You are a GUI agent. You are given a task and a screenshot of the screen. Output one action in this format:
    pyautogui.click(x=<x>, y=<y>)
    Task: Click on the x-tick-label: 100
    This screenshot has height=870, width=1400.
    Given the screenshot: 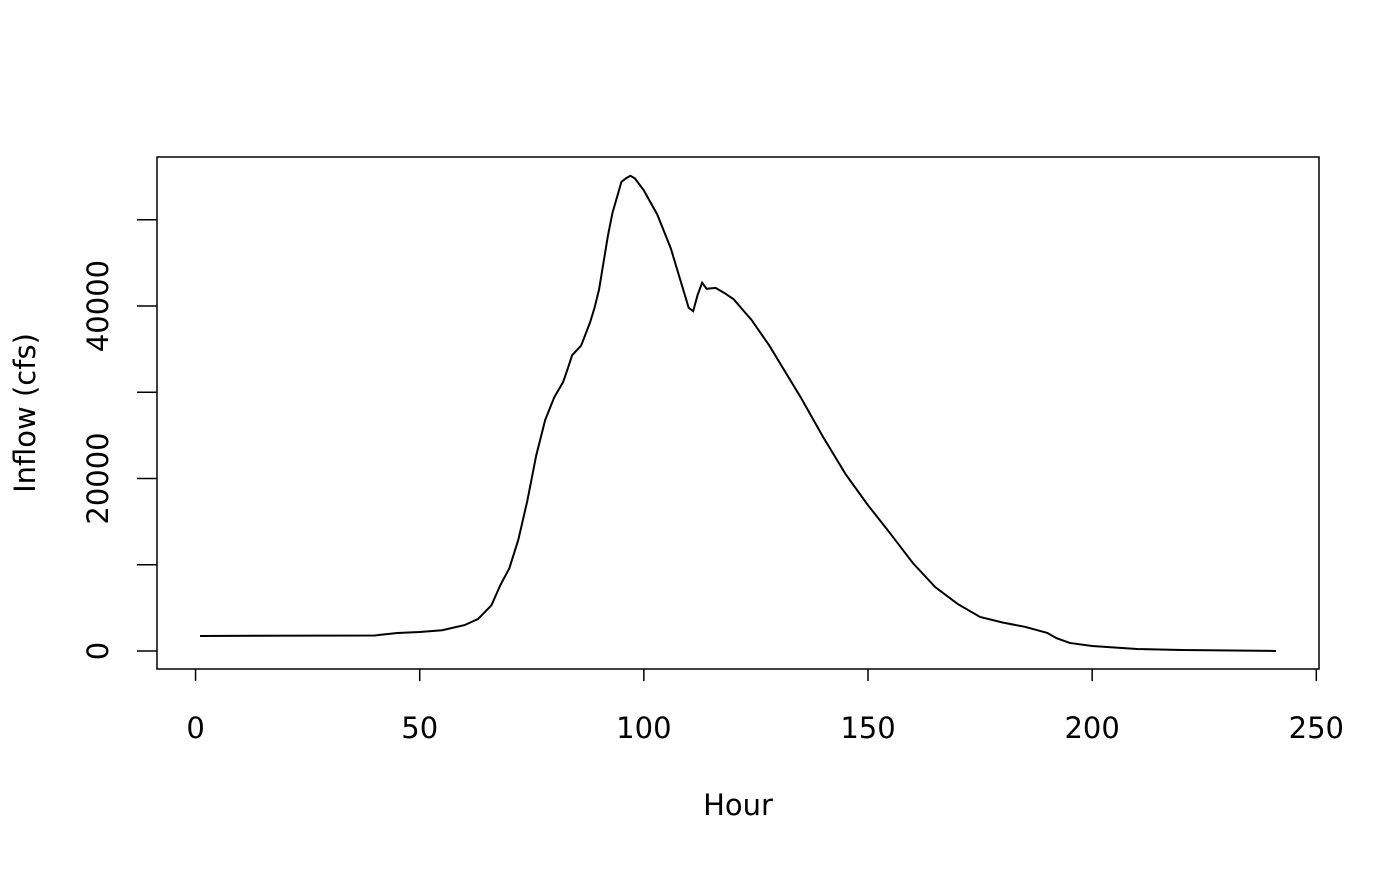 What is the action you would take?
    pyautogui.click(x=643, y=728)
    